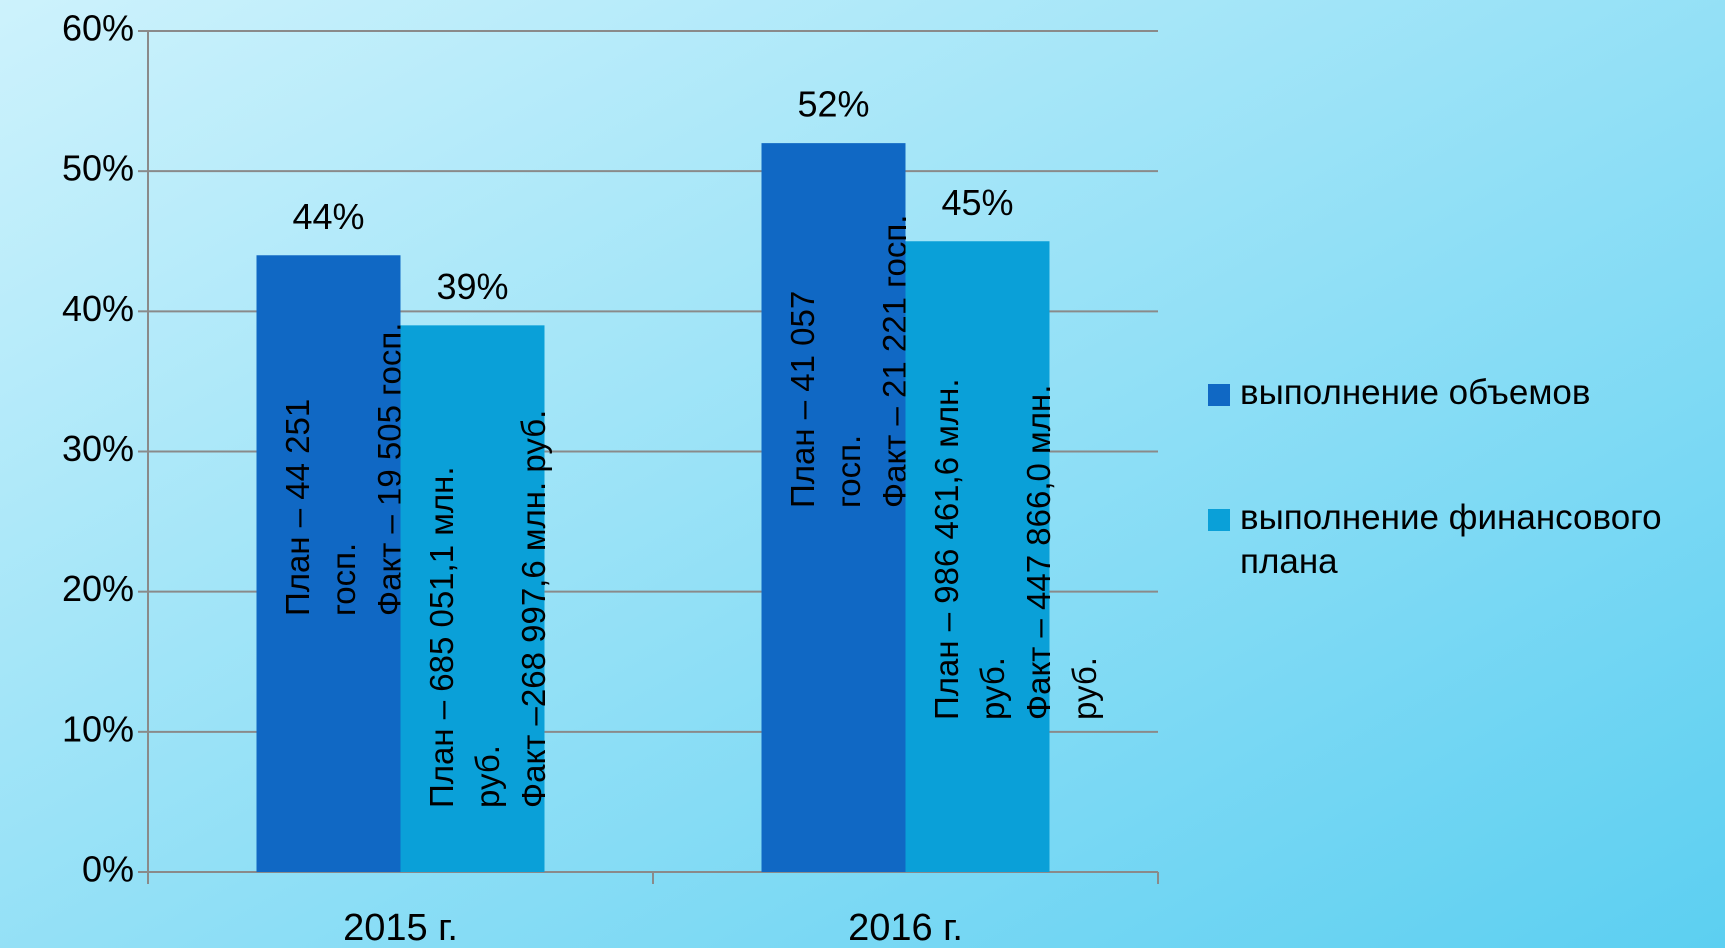 This screenshot has width=1725, height=948. Describe the element at coordinates (977, 202) in the screenshot. I see `data-label: 45%` at that location.